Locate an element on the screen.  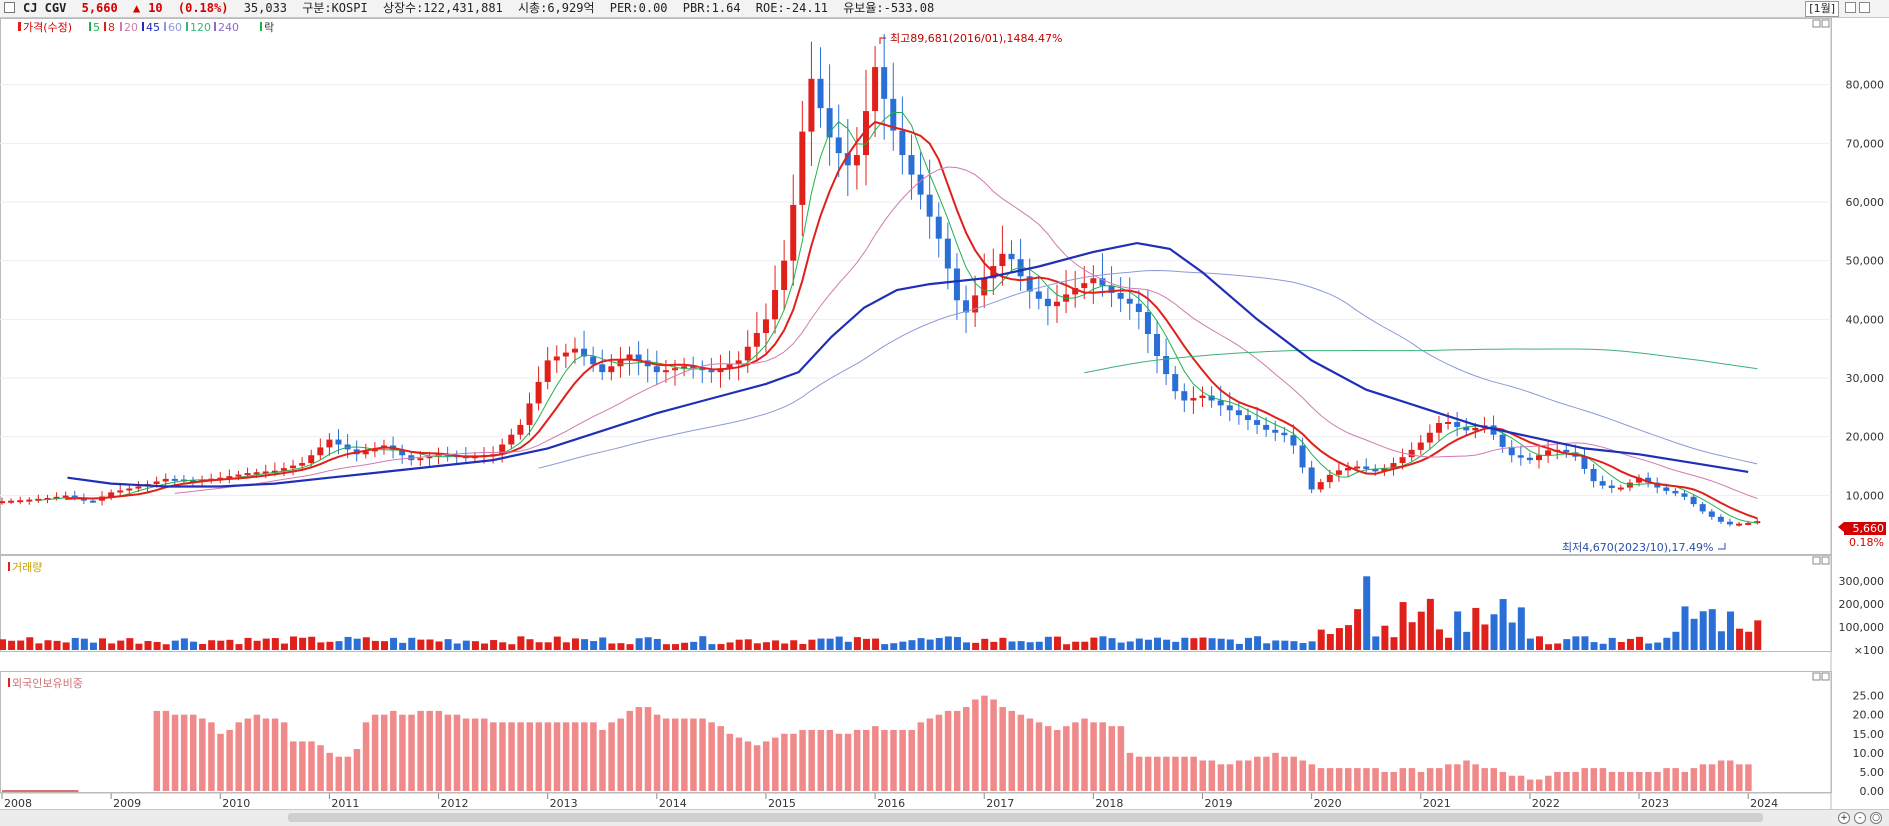
zoom-in-icon: + is located at coordinates (1844, 818).